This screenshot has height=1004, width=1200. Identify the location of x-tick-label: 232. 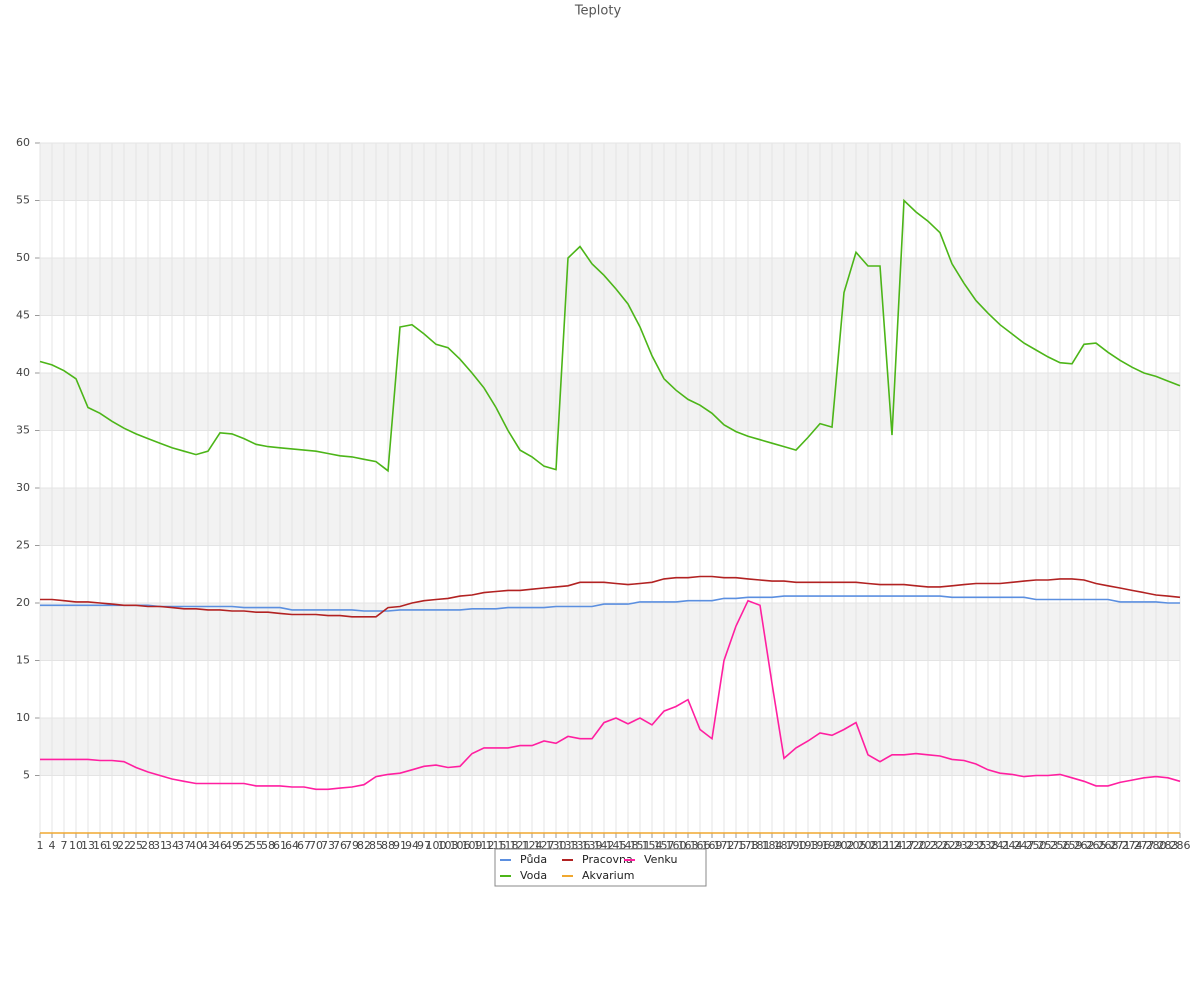
(964, 845).